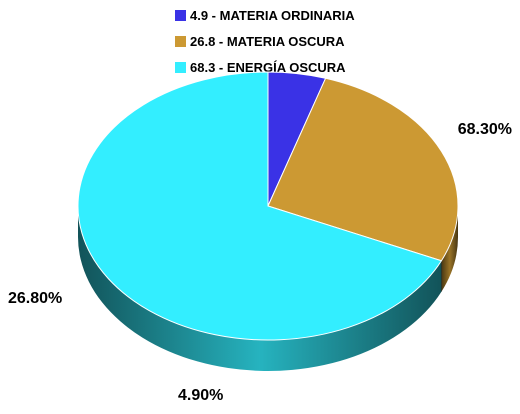 This screenshot has width=520, height=414. What do you see at coordinates (200, 395) in the screenshot?
I see `data-label: 4.90%` at bounding box center [200, 395].